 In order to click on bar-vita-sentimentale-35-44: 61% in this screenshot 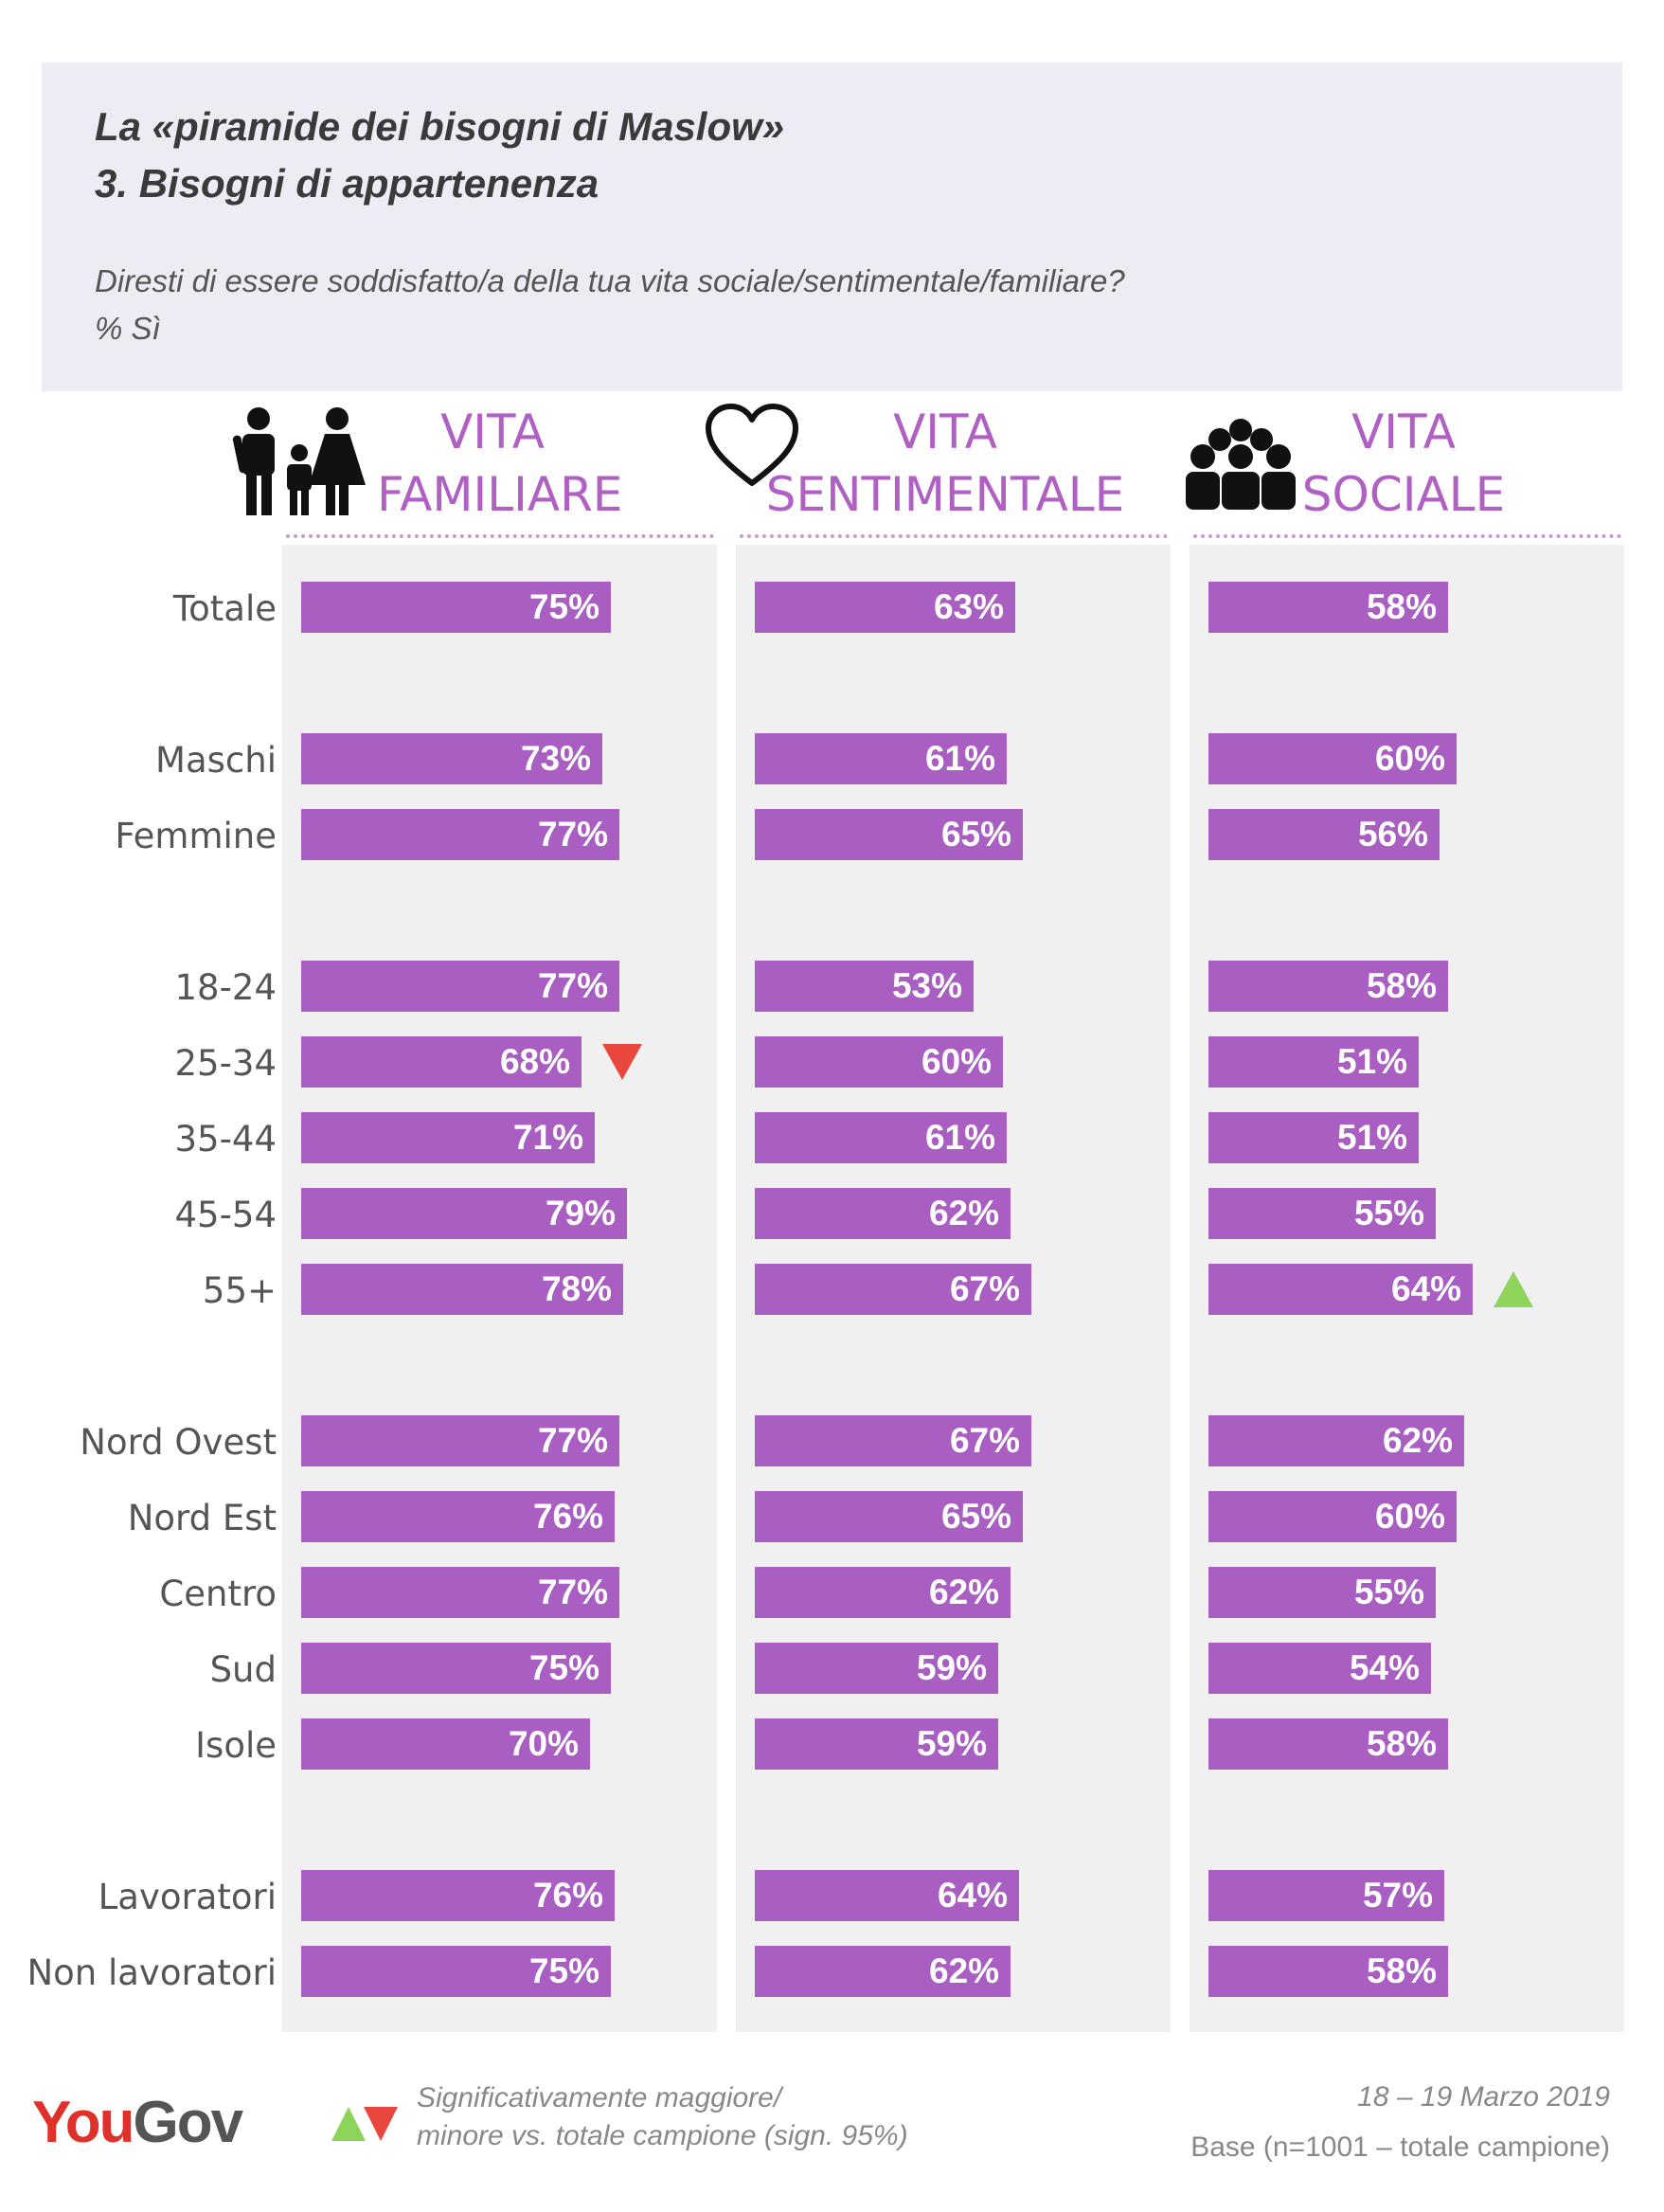, I will do `click(881, 1138)`.